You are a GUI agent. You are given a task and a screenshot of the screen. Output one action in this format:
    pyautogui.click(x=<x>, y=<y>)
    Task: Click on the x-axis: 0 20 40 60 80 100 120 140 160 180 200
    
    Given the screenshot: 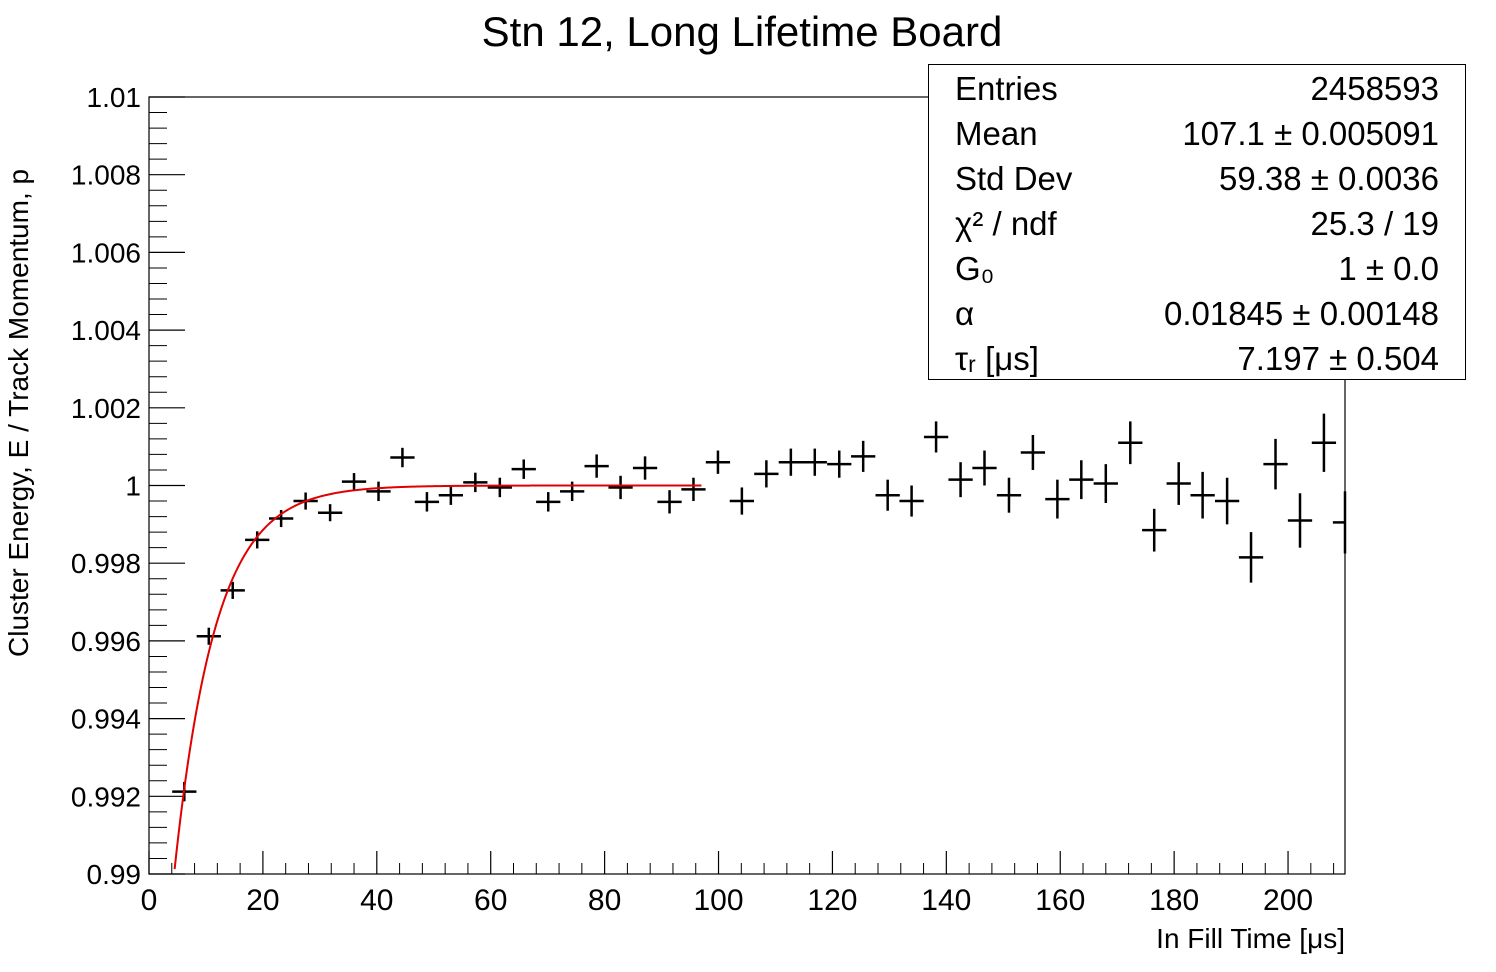 What is the action you would take?
    pyautogui.click(x=738, y=884)
    